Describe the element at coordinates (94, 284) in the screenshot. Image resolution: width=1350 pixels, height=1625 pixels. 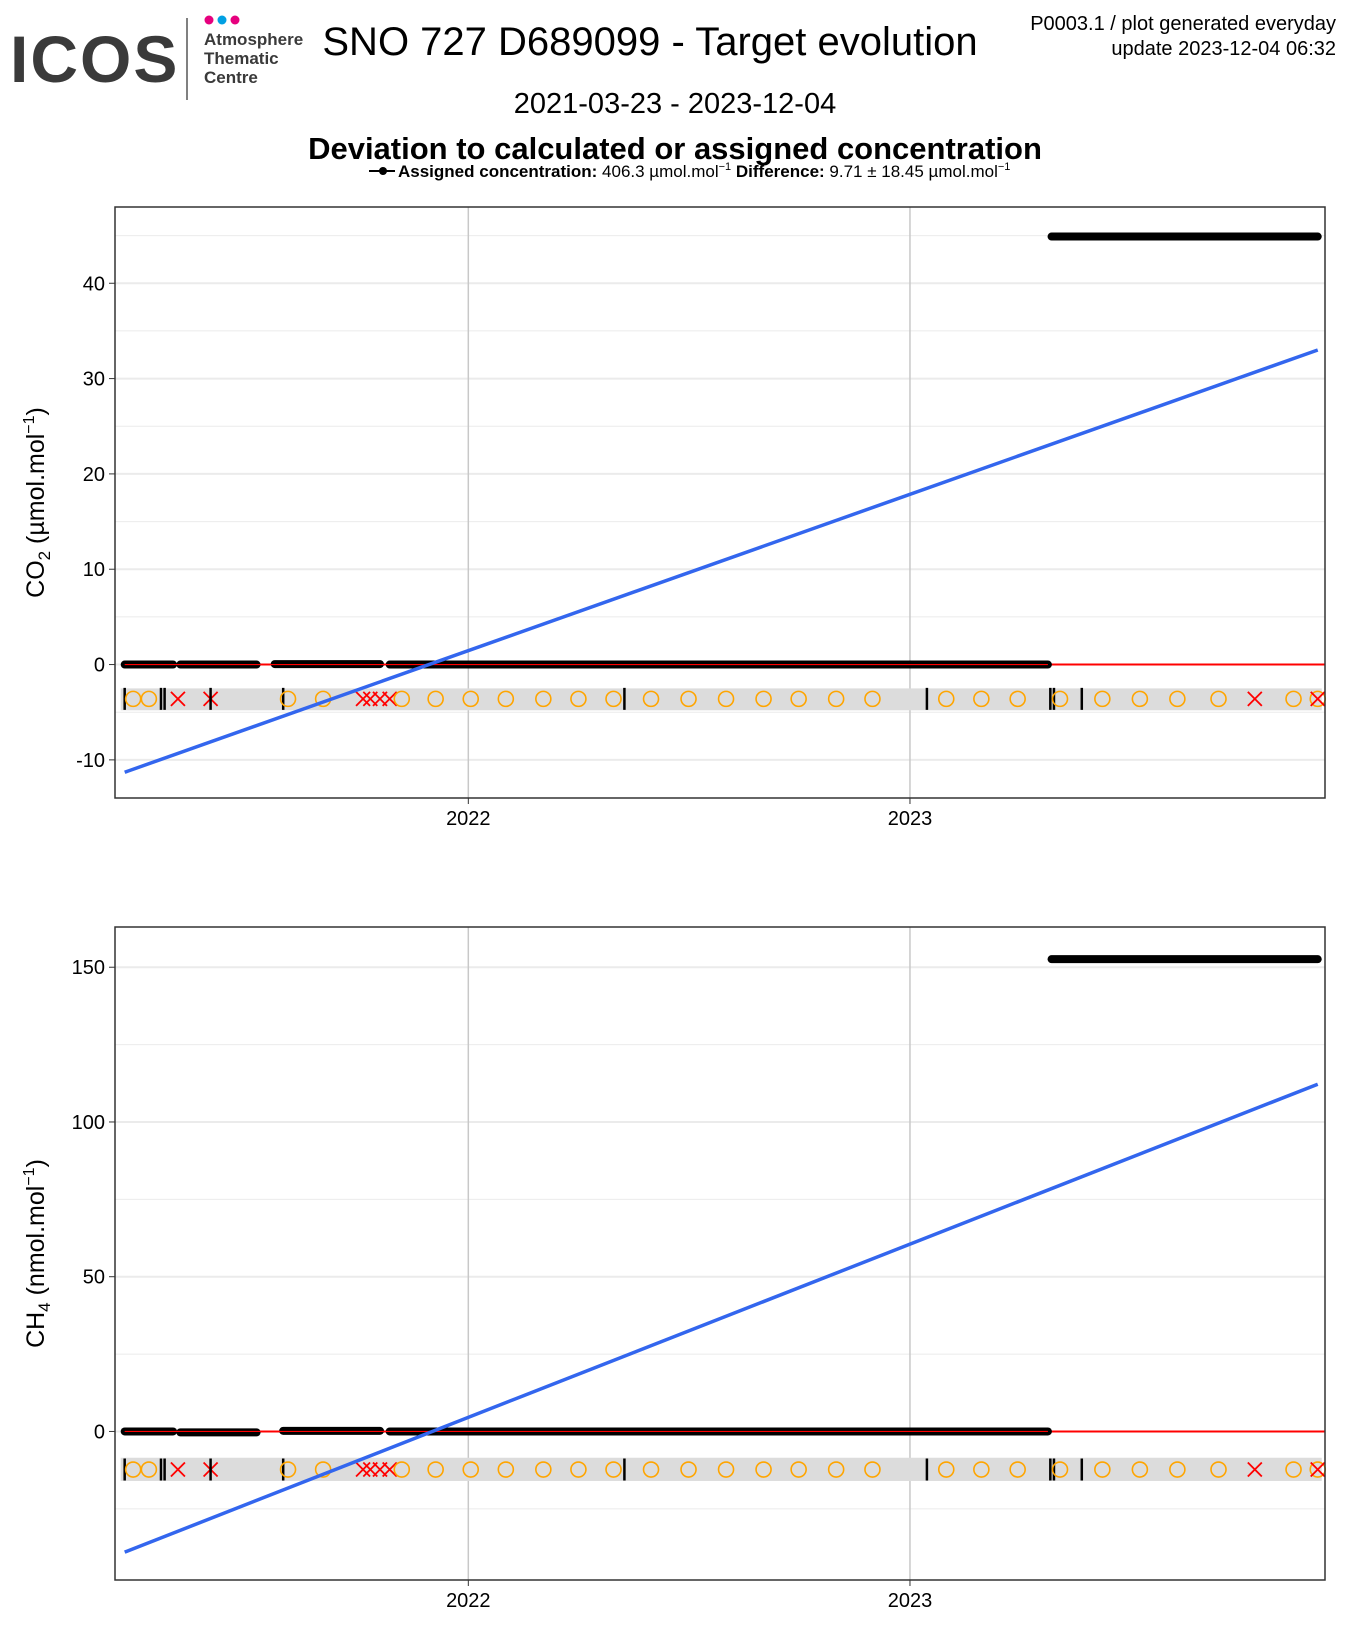
I see `p0-y-tick-label: 40` at that location.